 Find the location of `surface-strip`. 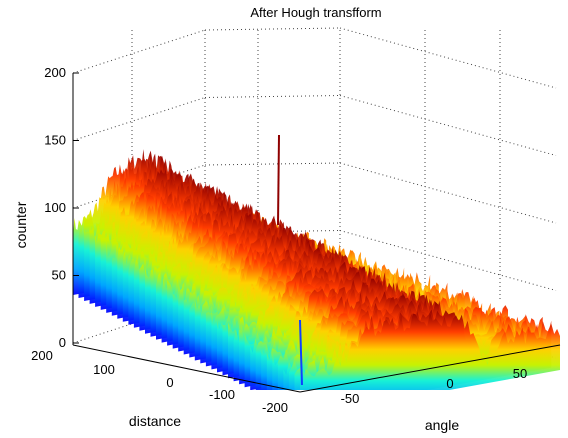

surface-strip is located at coordinates (430, 351).